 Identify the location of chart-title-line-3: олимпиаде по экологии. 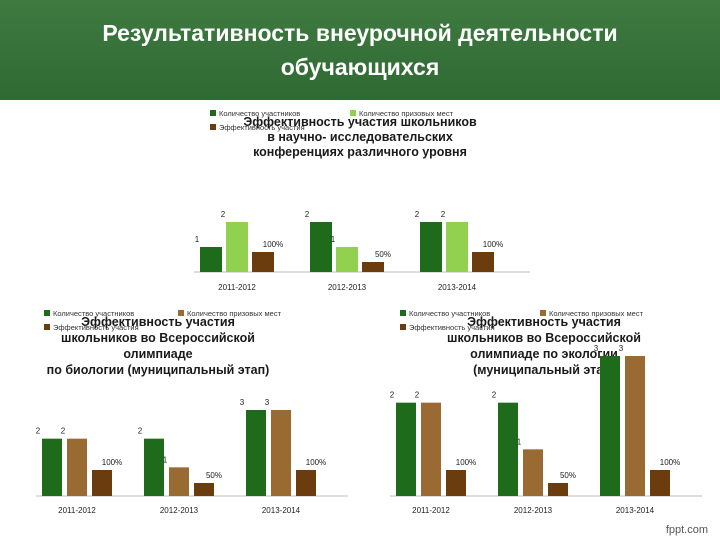
(544, 354).